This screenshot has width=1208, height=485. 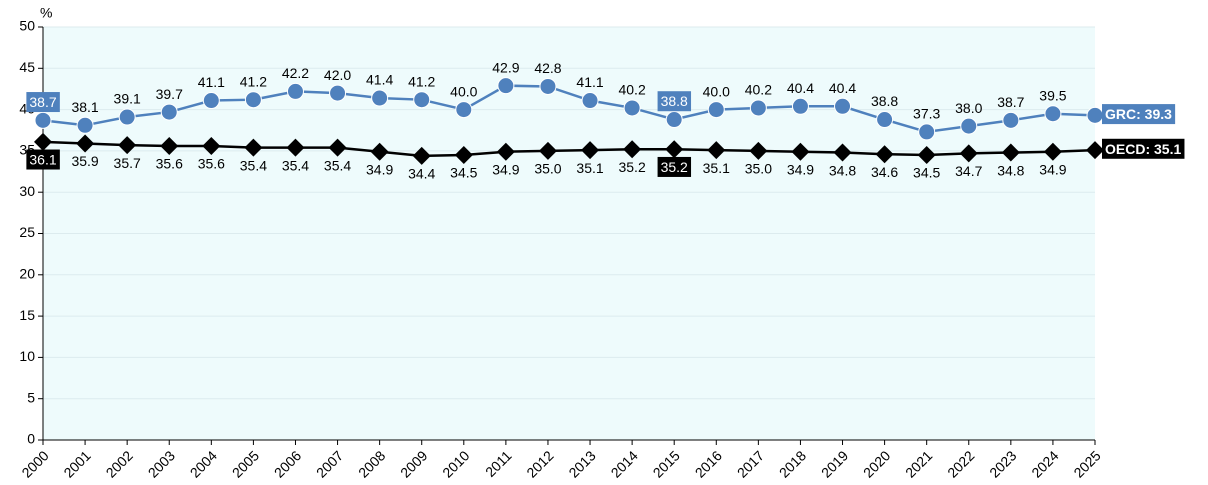 I want to click on x-tick-label: 2000, so click(x=34, y=463).